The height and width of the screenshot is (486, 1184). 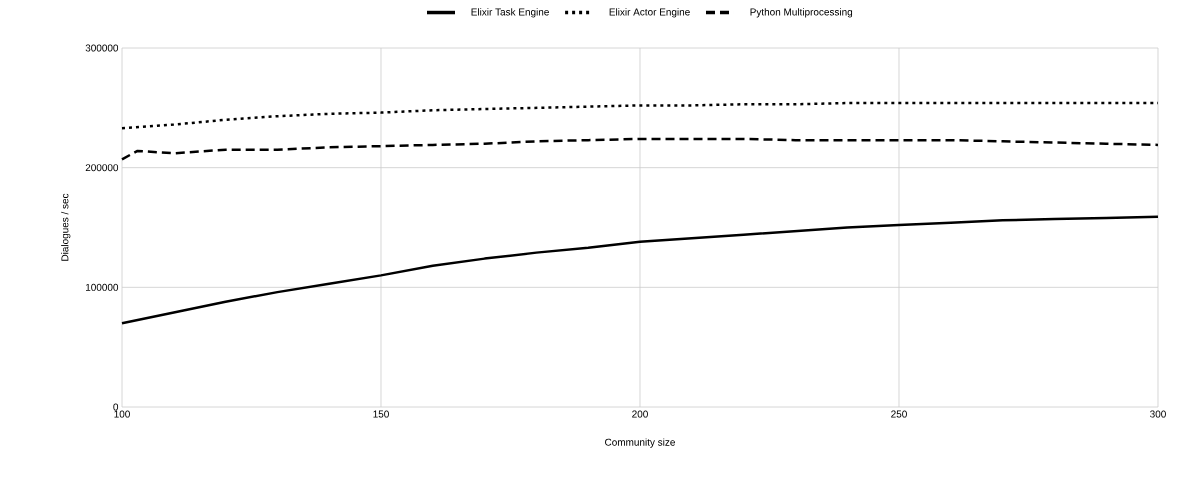 I want to click on x-tick-label: 100, so click(x=122, y=414).